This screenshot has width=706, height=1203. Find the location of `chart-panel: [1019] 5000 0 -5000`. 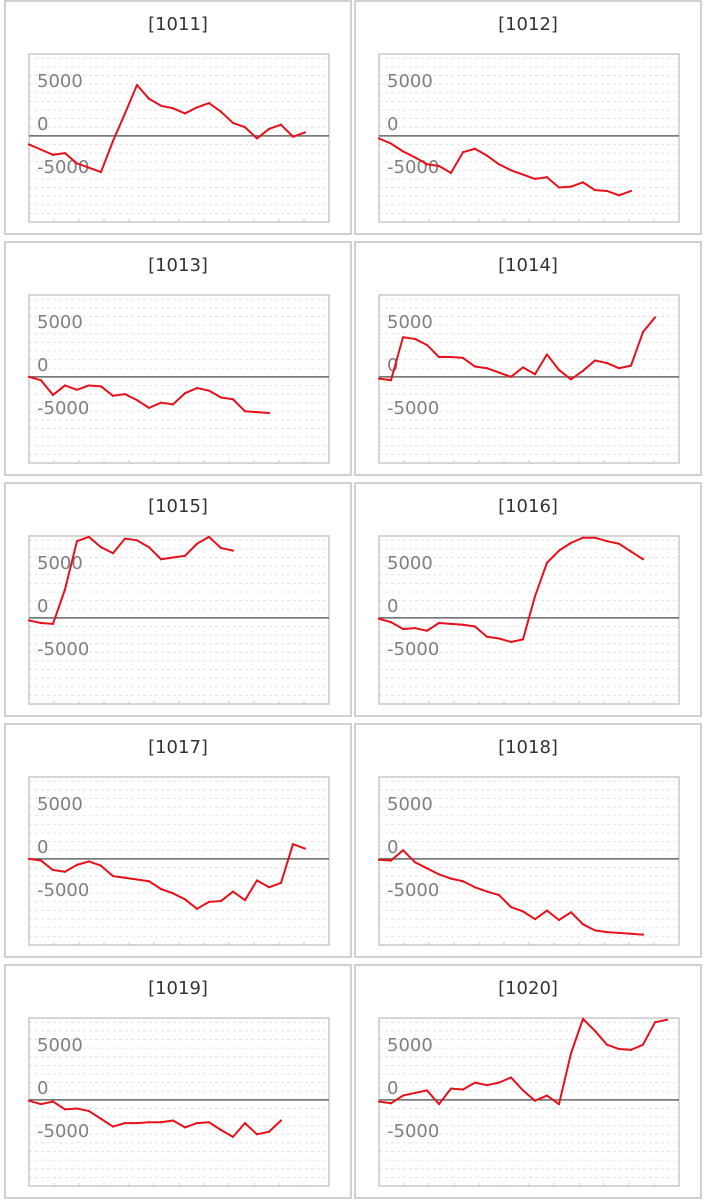

chart-panel: [1019] 5000 0 -5000 is located at coordinates (178, 1081).